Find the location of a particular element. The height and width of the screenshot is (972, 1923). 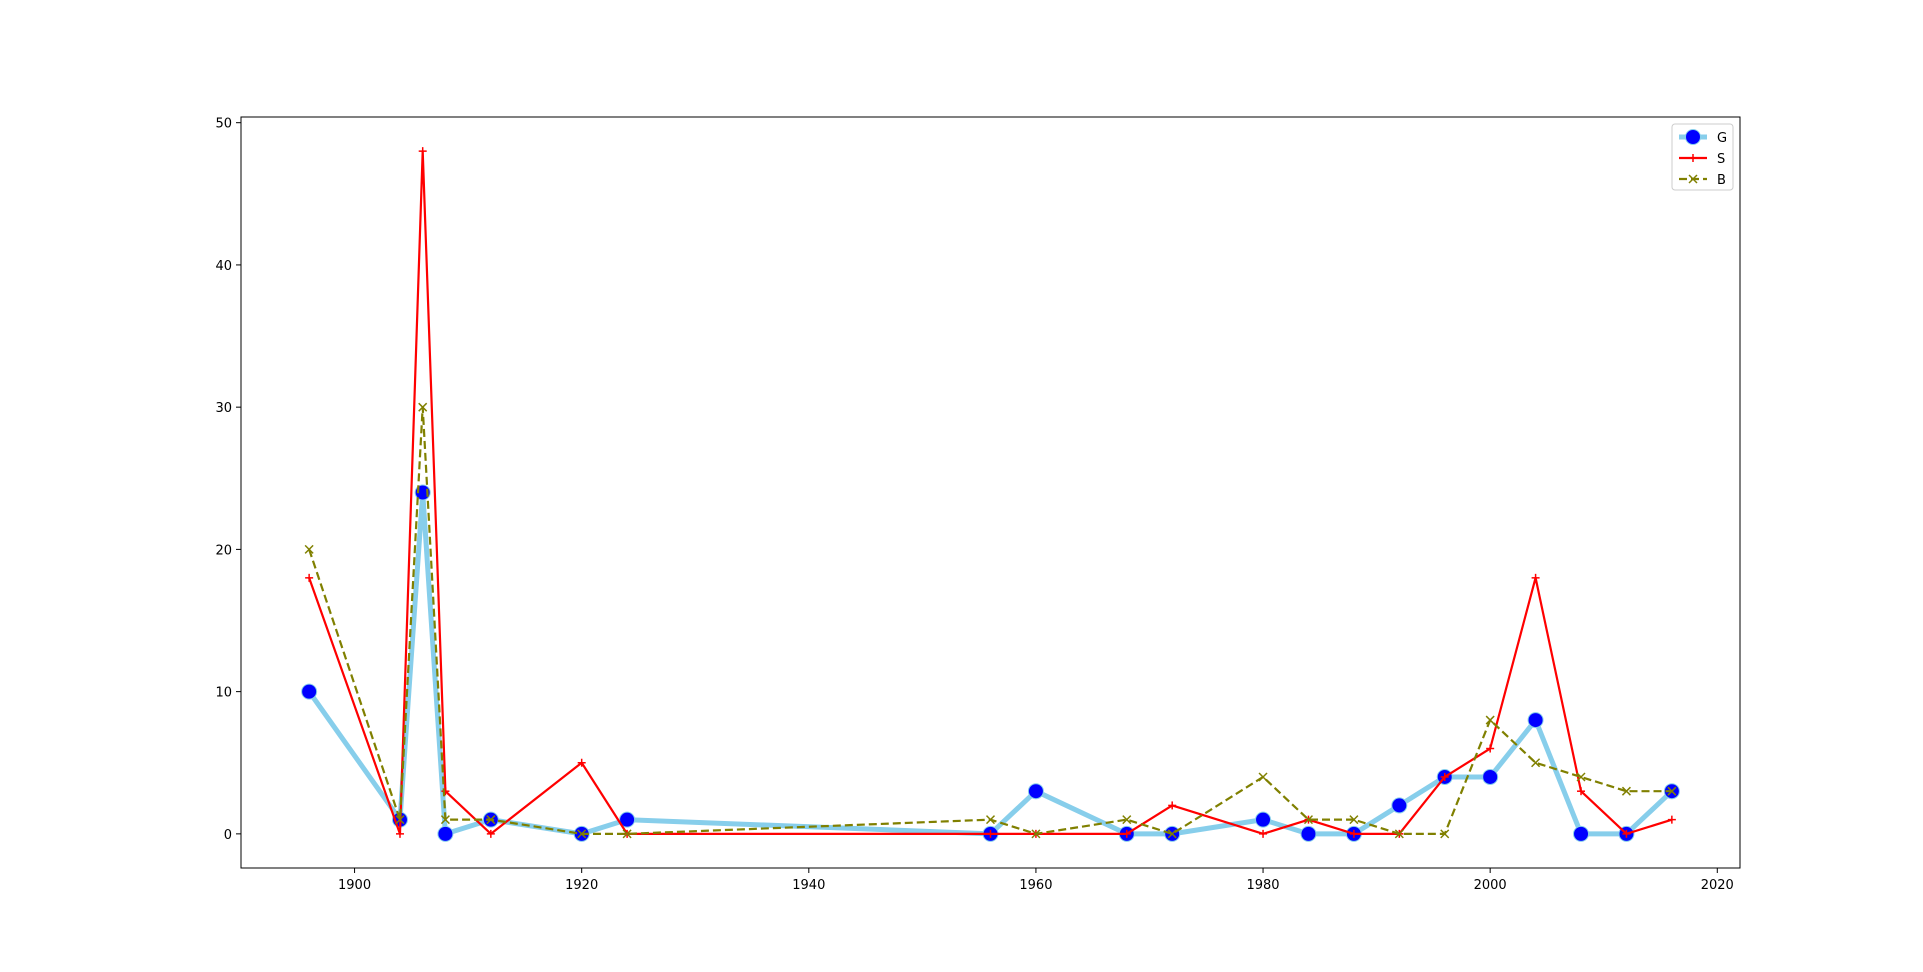

legend-item-S: S is located at coordinates (1702, 159).